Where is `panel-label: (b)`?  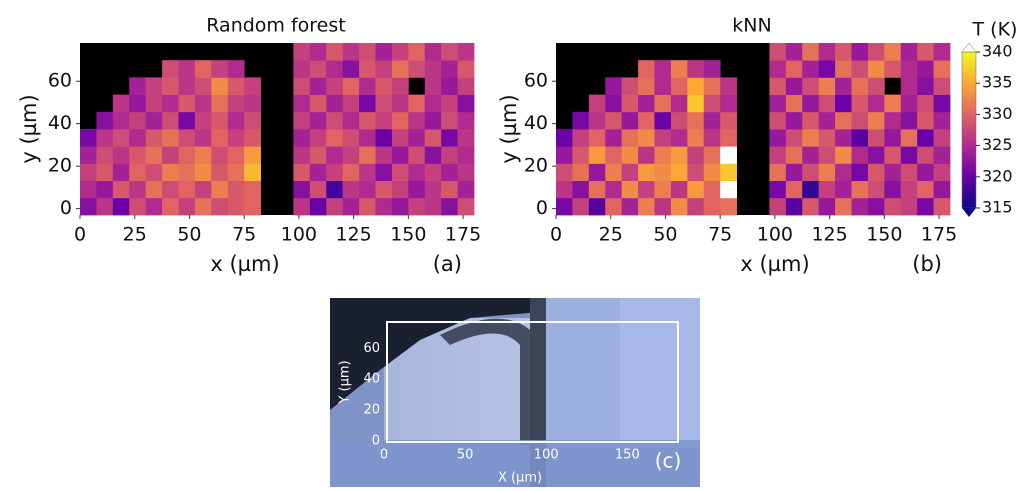
panel-label: (b) is located at coordinates (927, 264).